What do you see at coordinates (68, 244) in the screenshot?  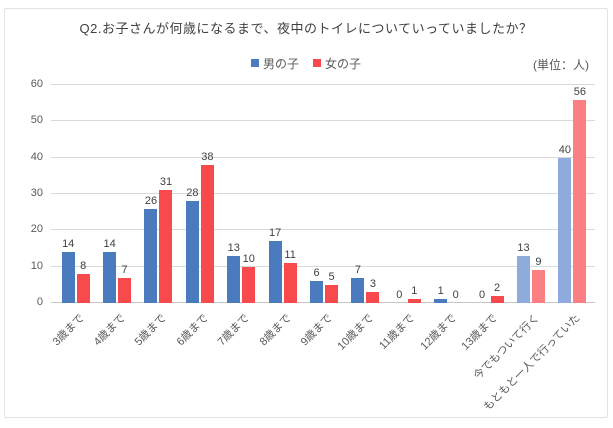 I see `data-label-boys: 14` at bounding box center [68, 244].